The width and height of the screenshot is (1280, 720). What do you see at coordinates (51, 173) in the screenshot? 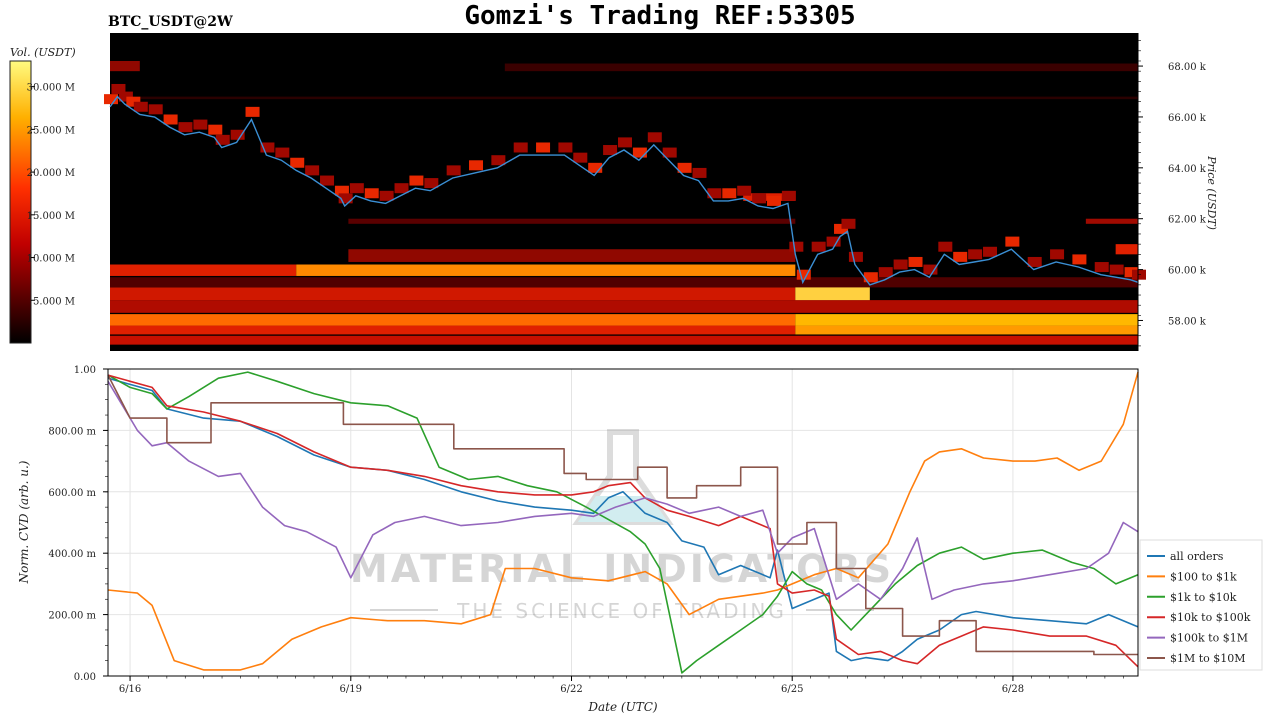
I see `colorbar-tick-label: 20.000 M` at bounding box center [51, 173].